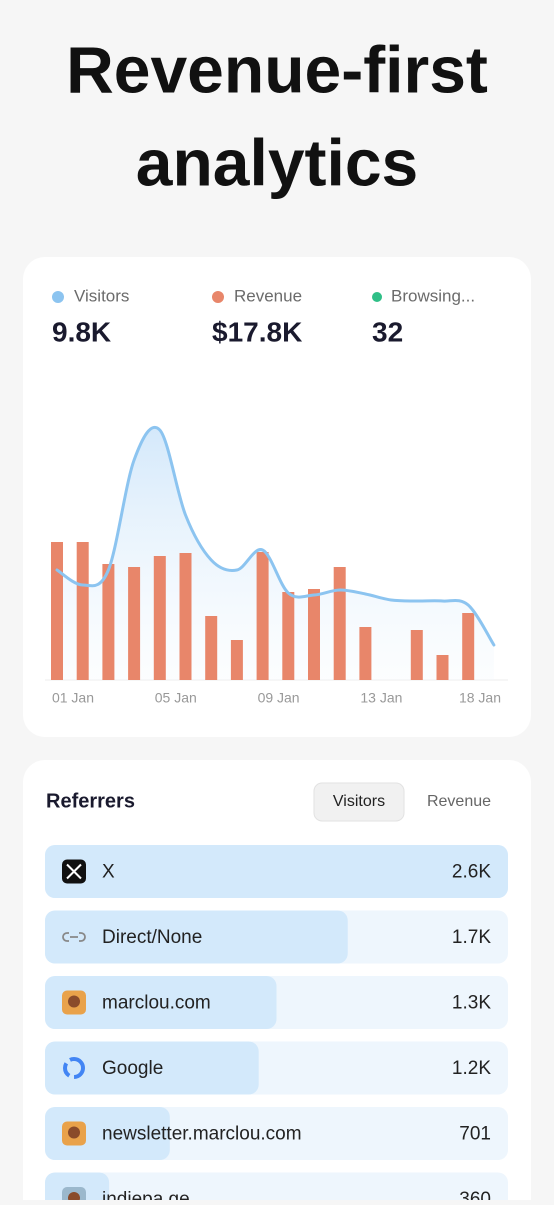  I want to click on referrer-value: 1.2K, so click(471, 1068).